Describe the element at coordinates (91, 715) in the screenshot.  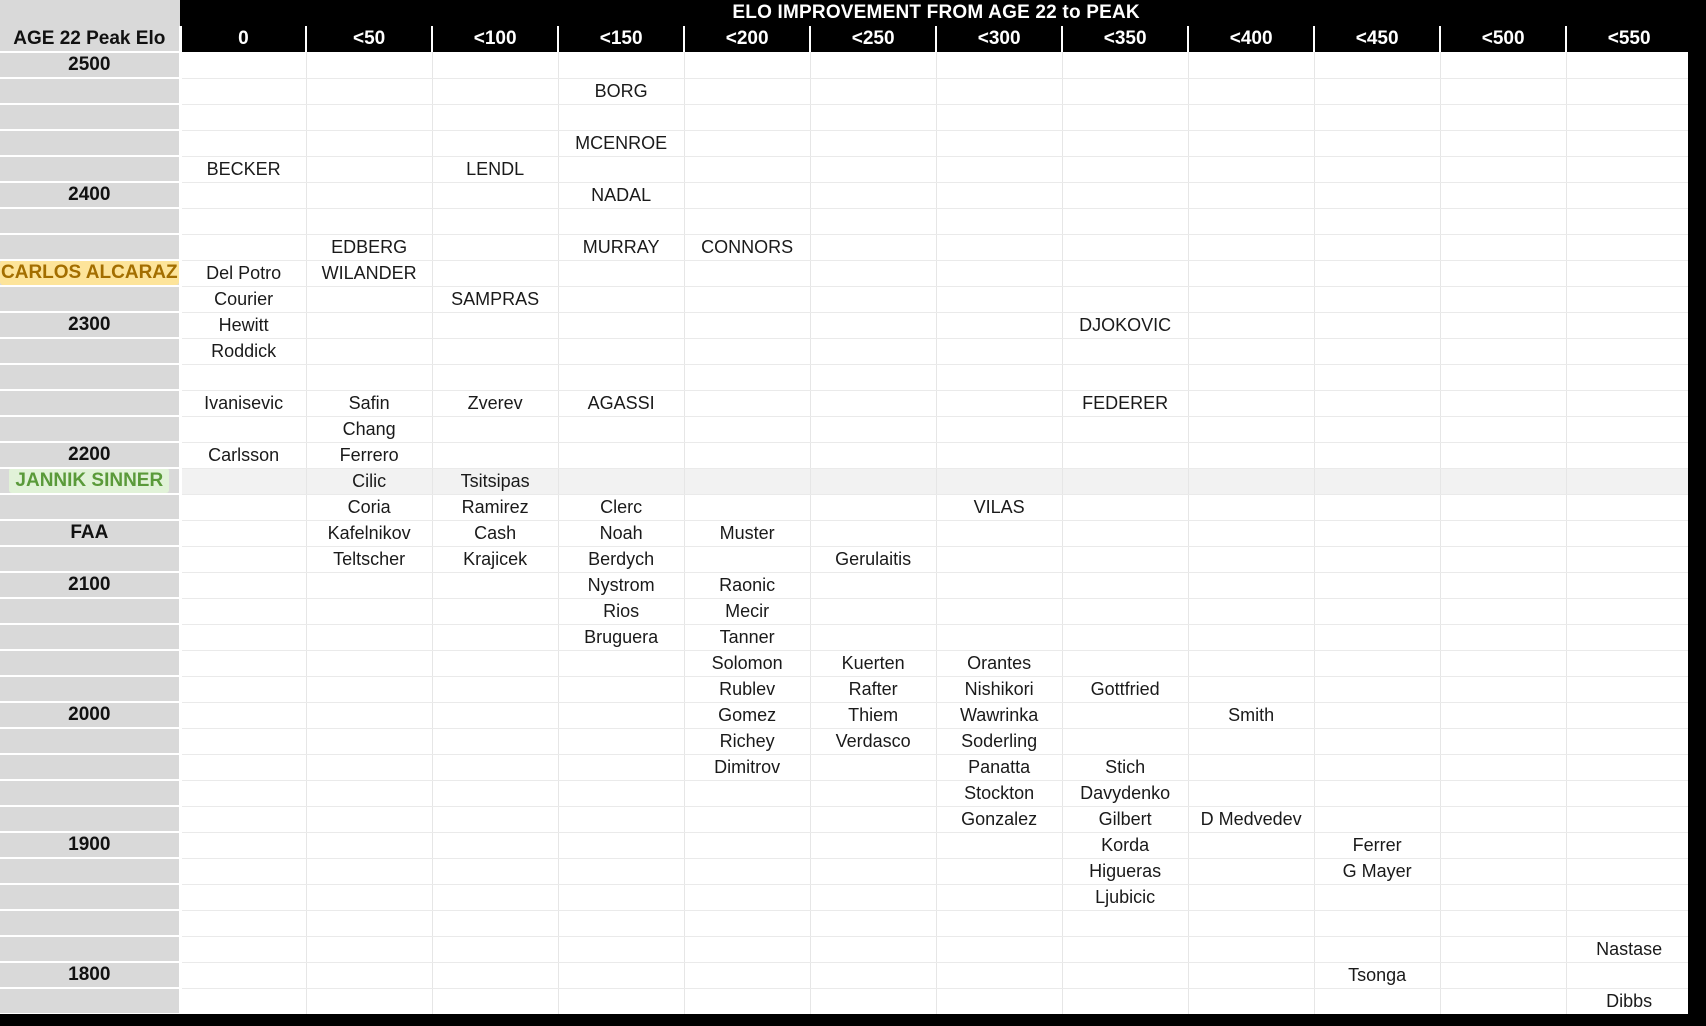
I see `row-label: 2000` at that location.